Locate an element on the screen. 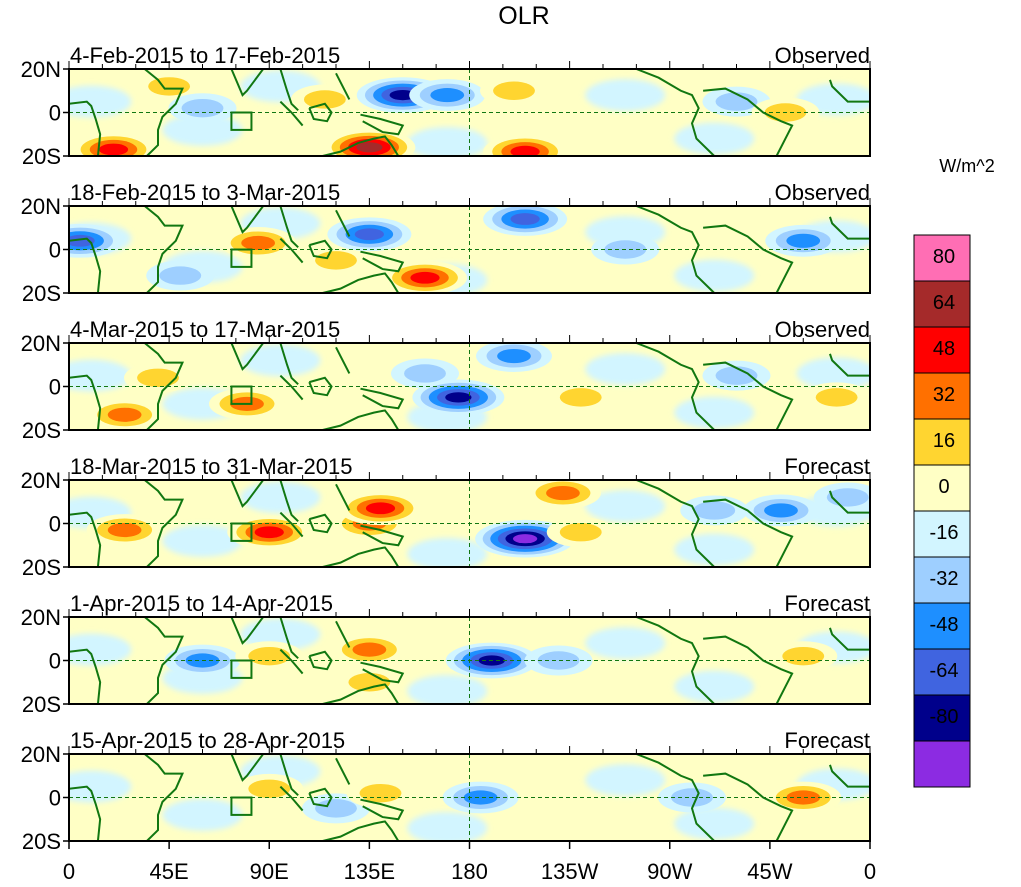 This screenshot has width=1021, height=887. colorbar-level-label: -80 is located at coordinates (944, 717).